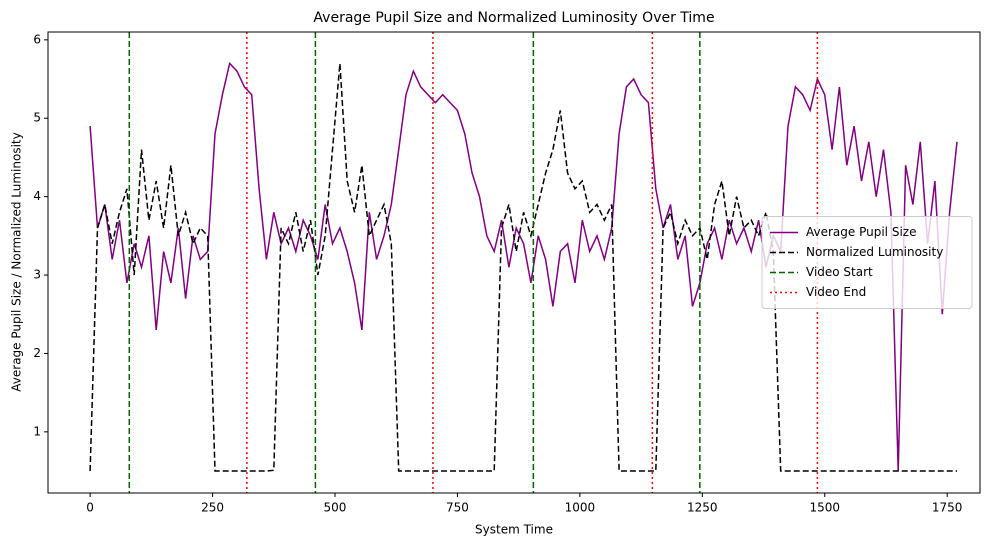 The height and width of the screenshot is (551, 988). Describe the element at coordinates (90, 508) in the screenshot. I see `x-tick-label: 0` at that location.